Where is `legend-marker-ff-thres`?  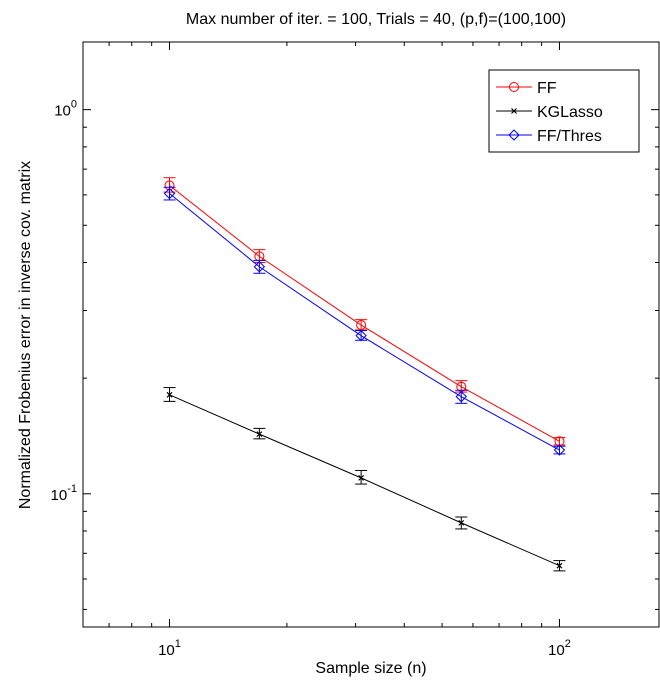
legend-marker-ff-thres is located at coordinates (514, 135).